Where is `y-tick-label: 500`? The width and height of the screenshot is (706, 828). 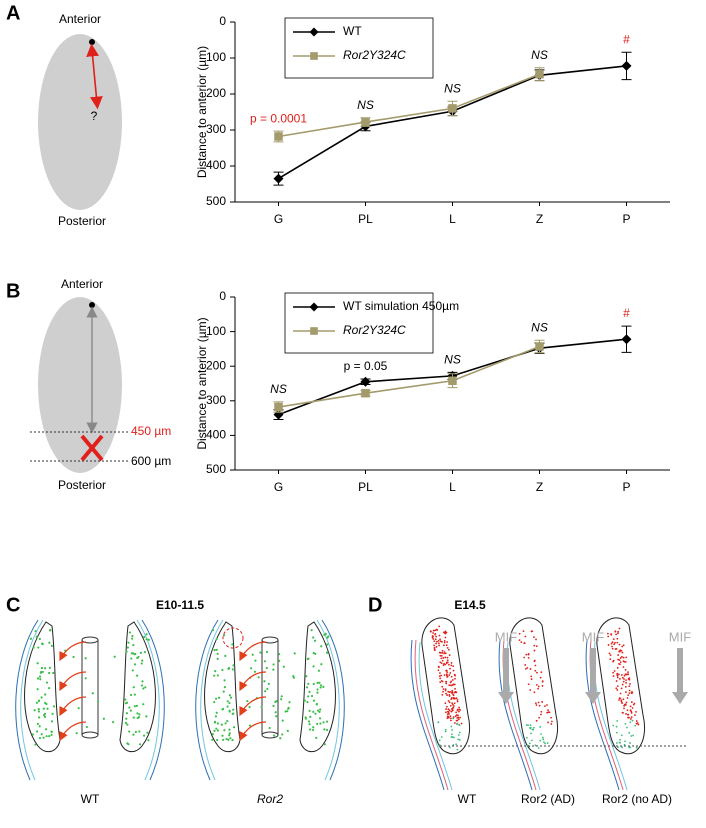 y-tick-label: 500 is located at coordinates (216, 469).